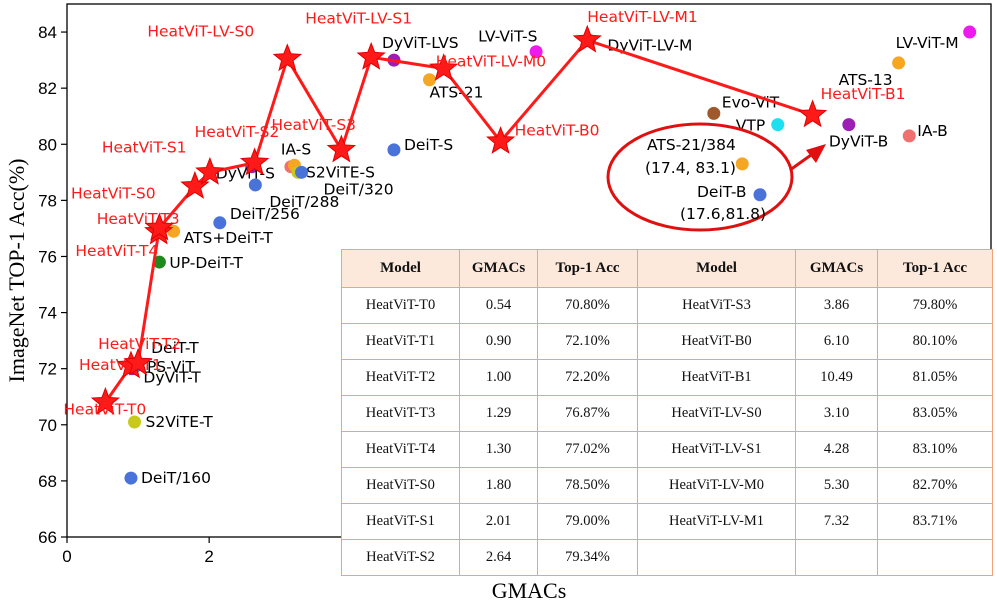 This screenshot has height=603, width=997. I want to click on table-cell: 83.05%, so click(935, 413).